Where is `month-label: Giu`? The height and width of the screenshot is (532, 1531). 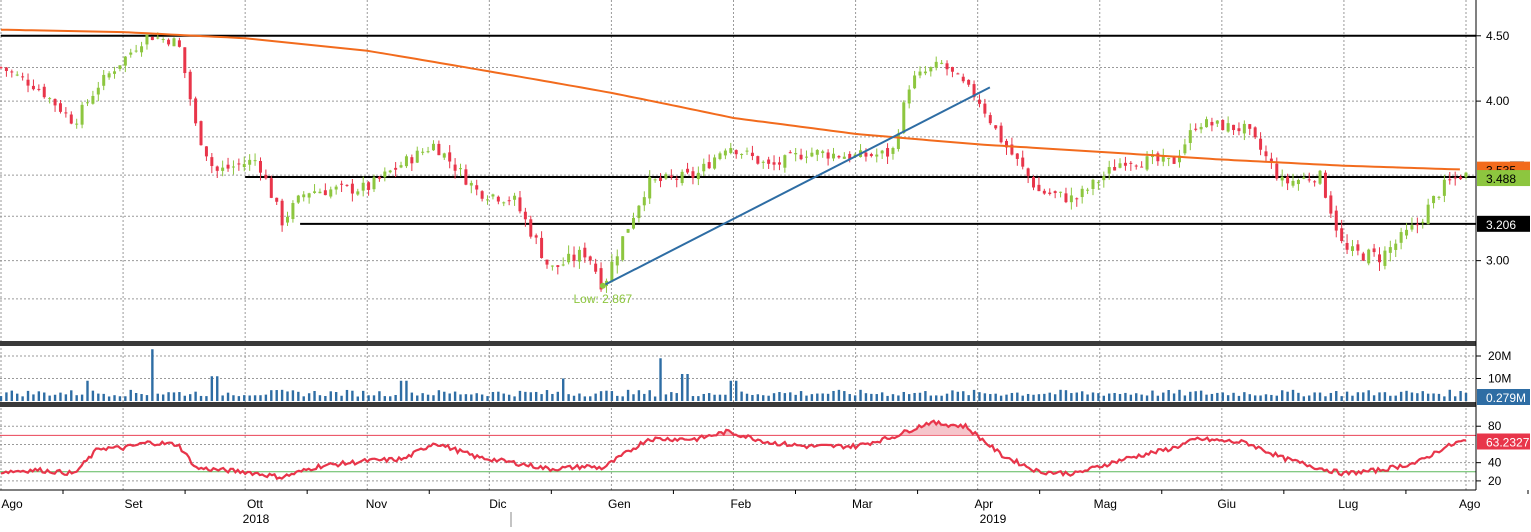 month-label: Giu is located at coordinates (1226, 504).